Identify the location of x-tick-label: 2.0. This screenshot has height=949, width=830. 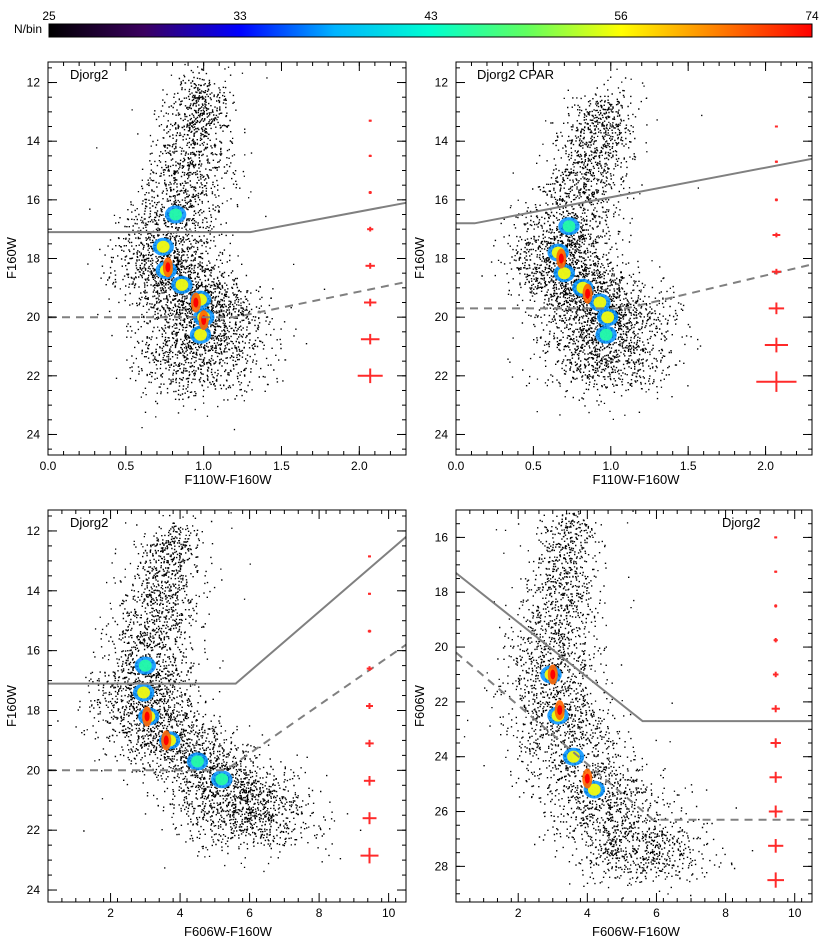
(359, 466).